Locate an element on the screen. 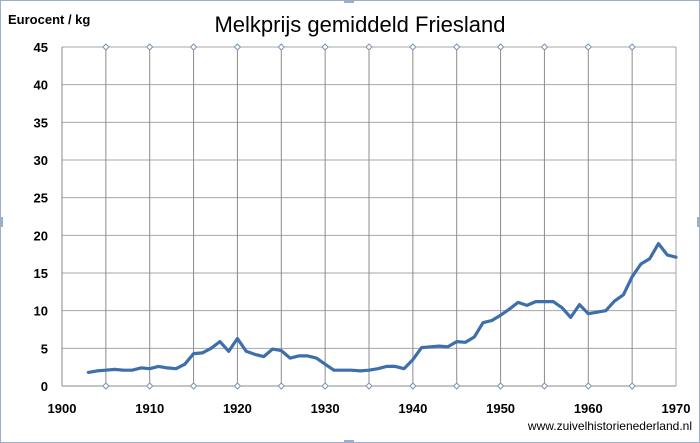 The width and height of the screenshot is (700, 443). y-tick-label: 5 is located at coordinates (44, 348).